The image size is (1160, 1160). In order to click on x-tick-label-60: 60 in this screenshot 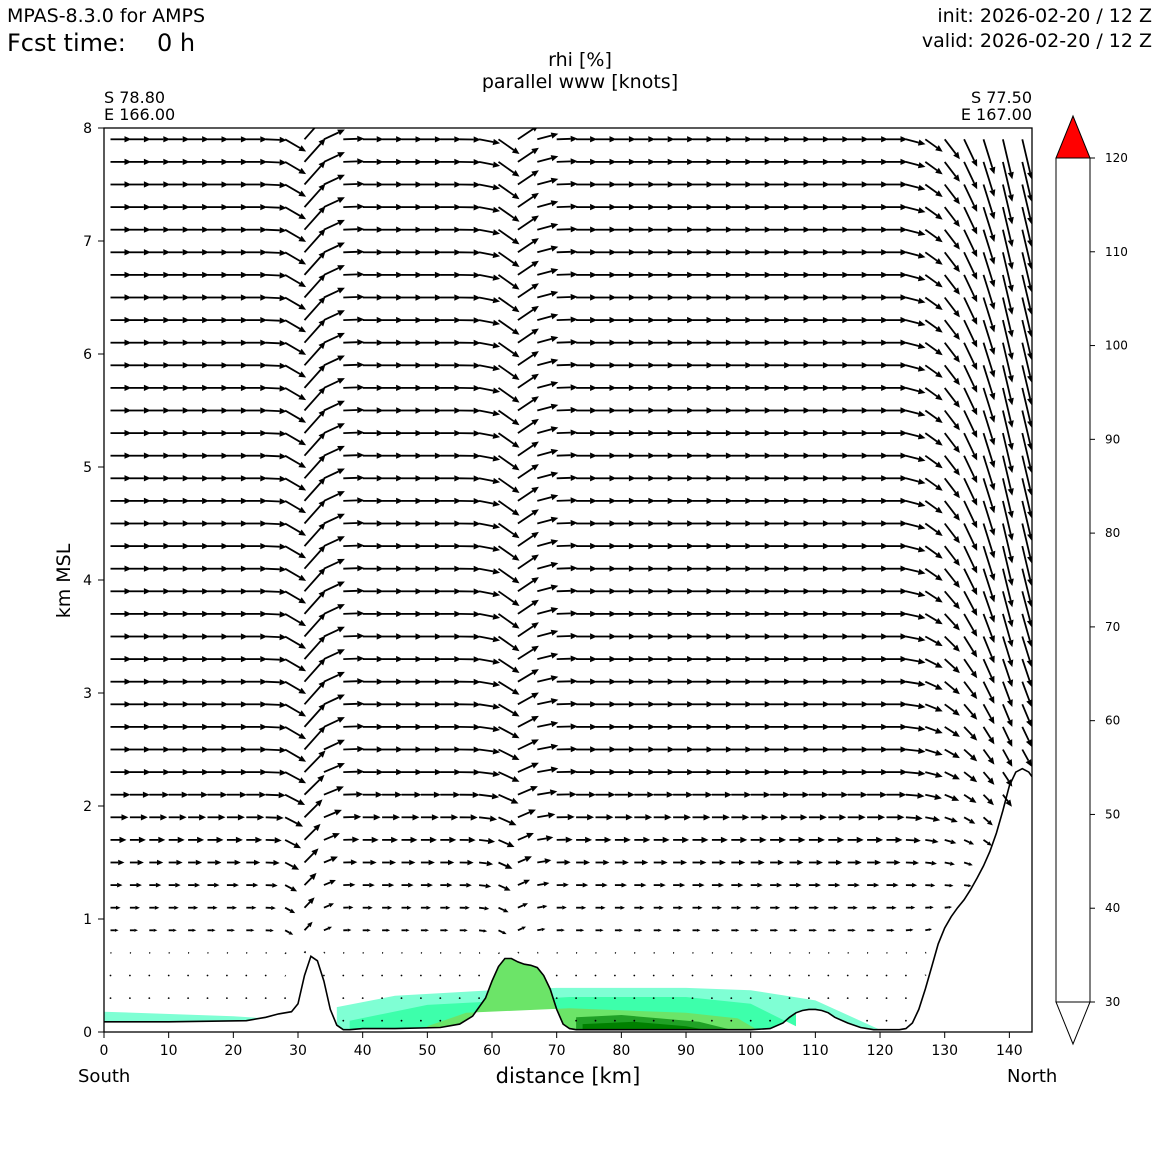, I will do `click(492, 1051)`.